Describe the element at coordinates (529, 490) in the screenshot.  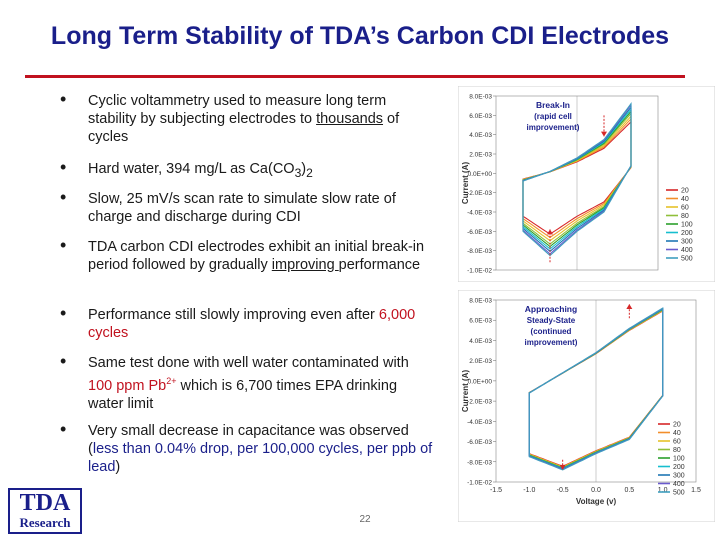
I see `x-tick-label: -1.0` at that location.